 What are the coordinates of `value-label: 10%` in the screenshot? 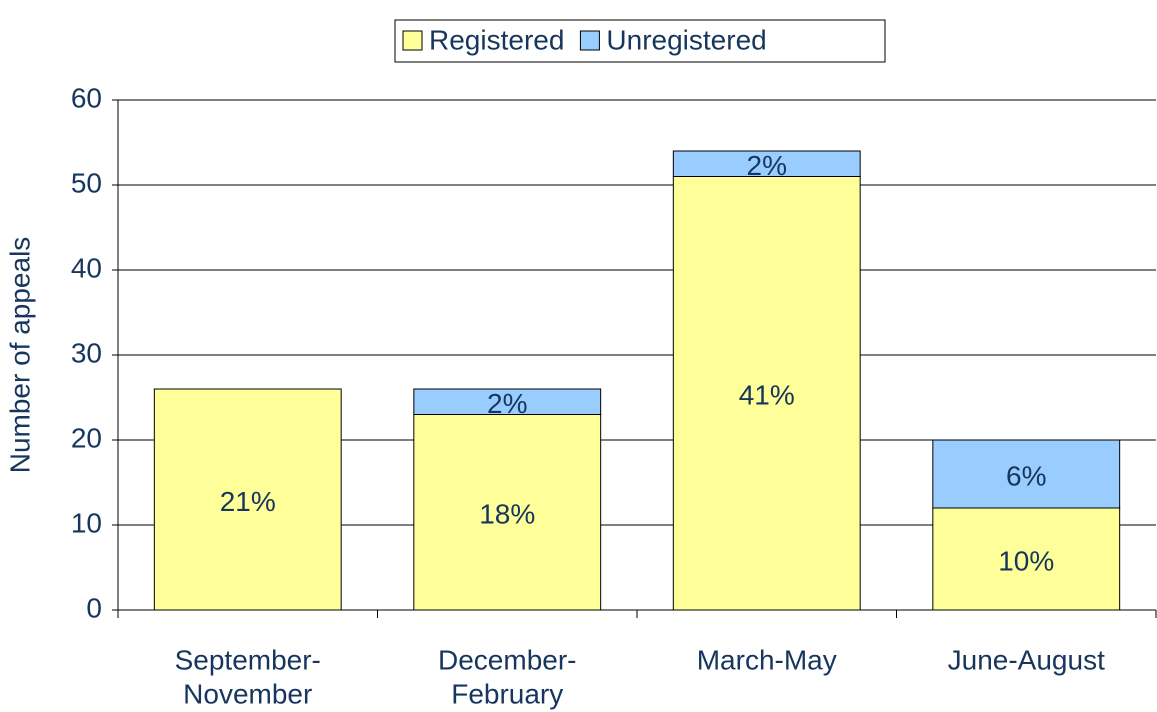 It's located at (1026, 560).